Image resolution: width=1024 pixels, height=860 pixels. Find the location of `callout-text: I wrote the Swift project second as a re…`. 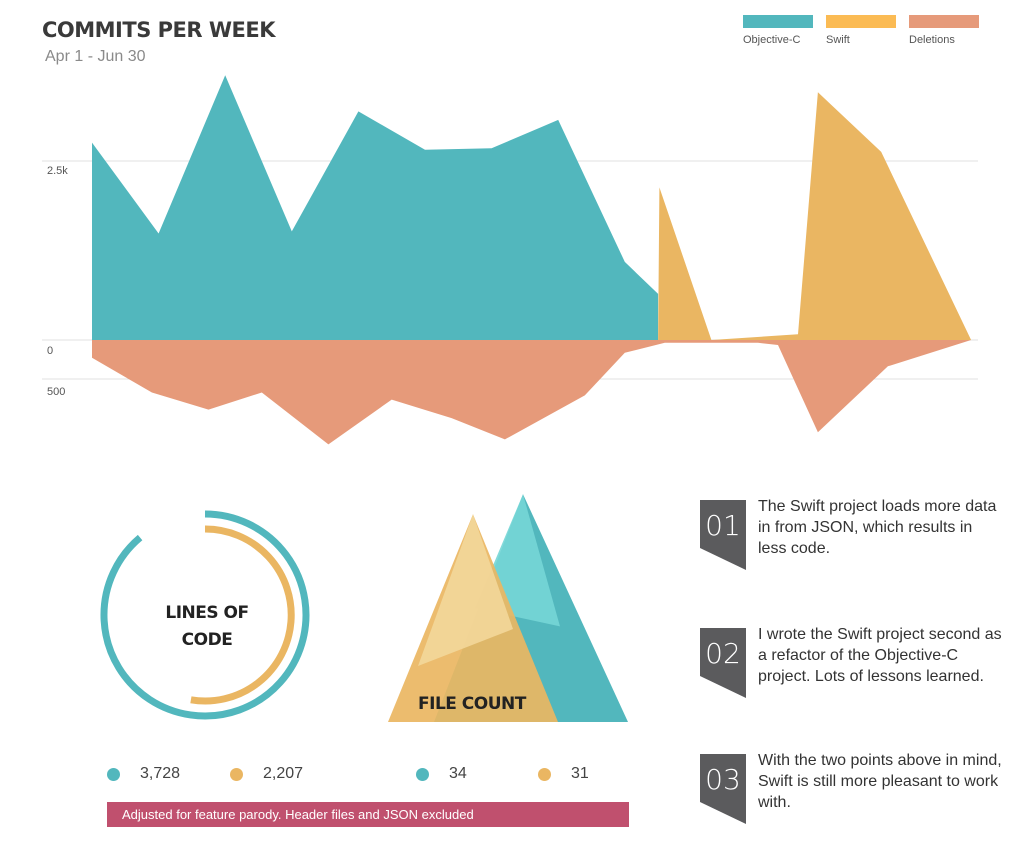

callout-text: I wrote the Swift project second as a re… is located at coordinates (880, 655).